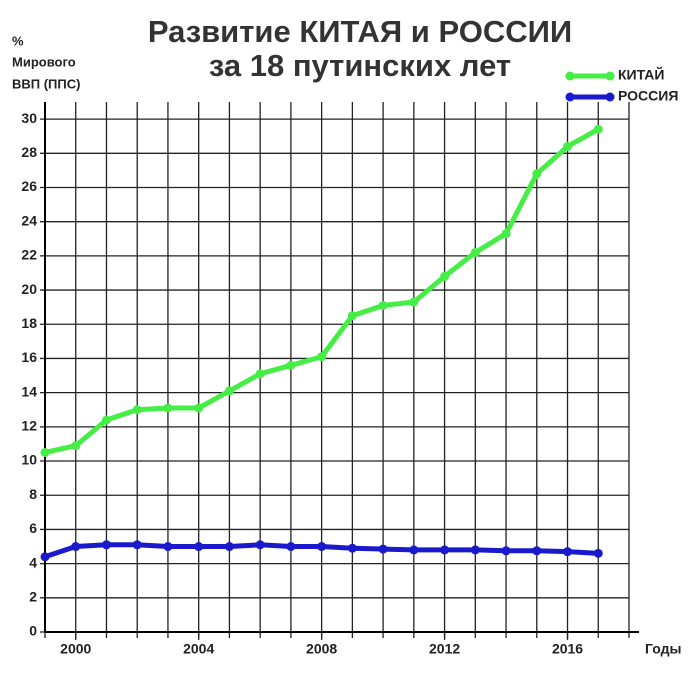  What do you see at coordinates (648, 96) in the screenshot?
I see `legend-label: РОССИЯ` at bounding box center [648, 96].